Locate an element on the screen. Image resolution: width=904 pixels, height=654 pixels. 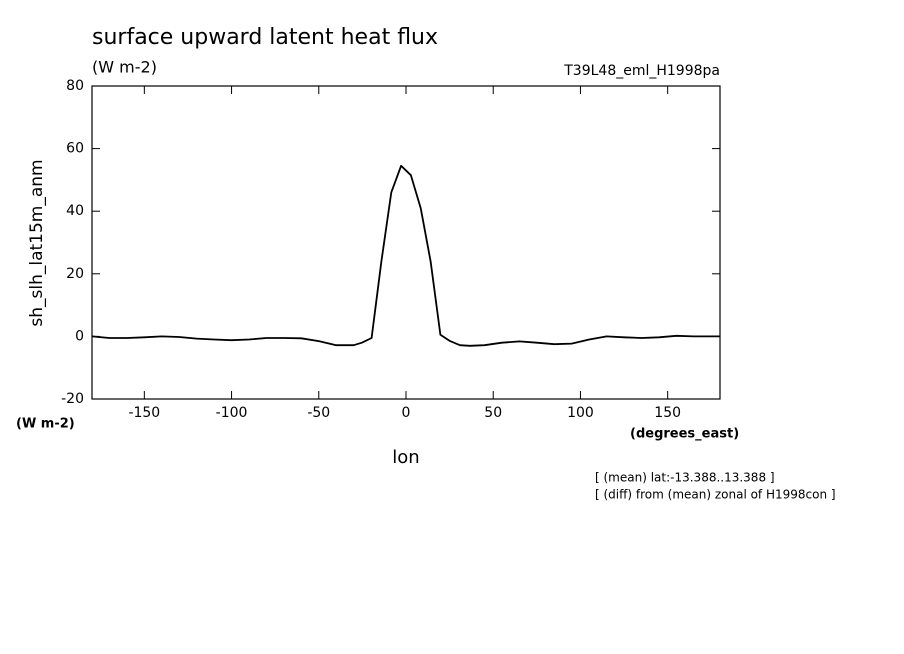
y-units: (W m-2) is located at coordinates (45, 424).